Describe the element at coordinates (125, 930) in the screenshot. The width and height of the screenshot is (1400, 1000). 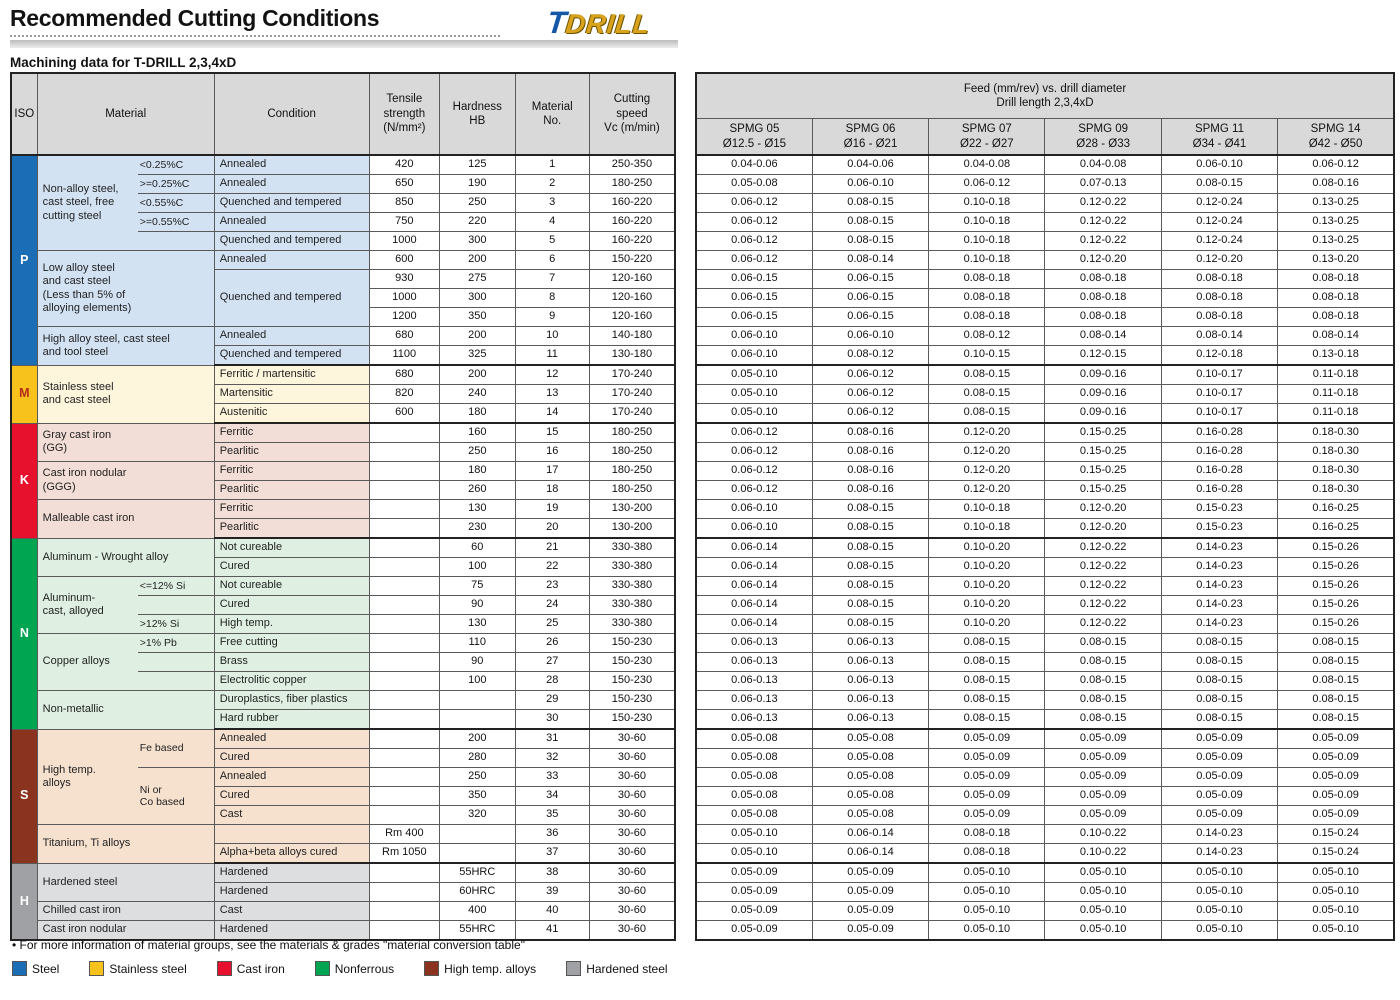
I see `material-cell: Cast iron nodular` at that location.